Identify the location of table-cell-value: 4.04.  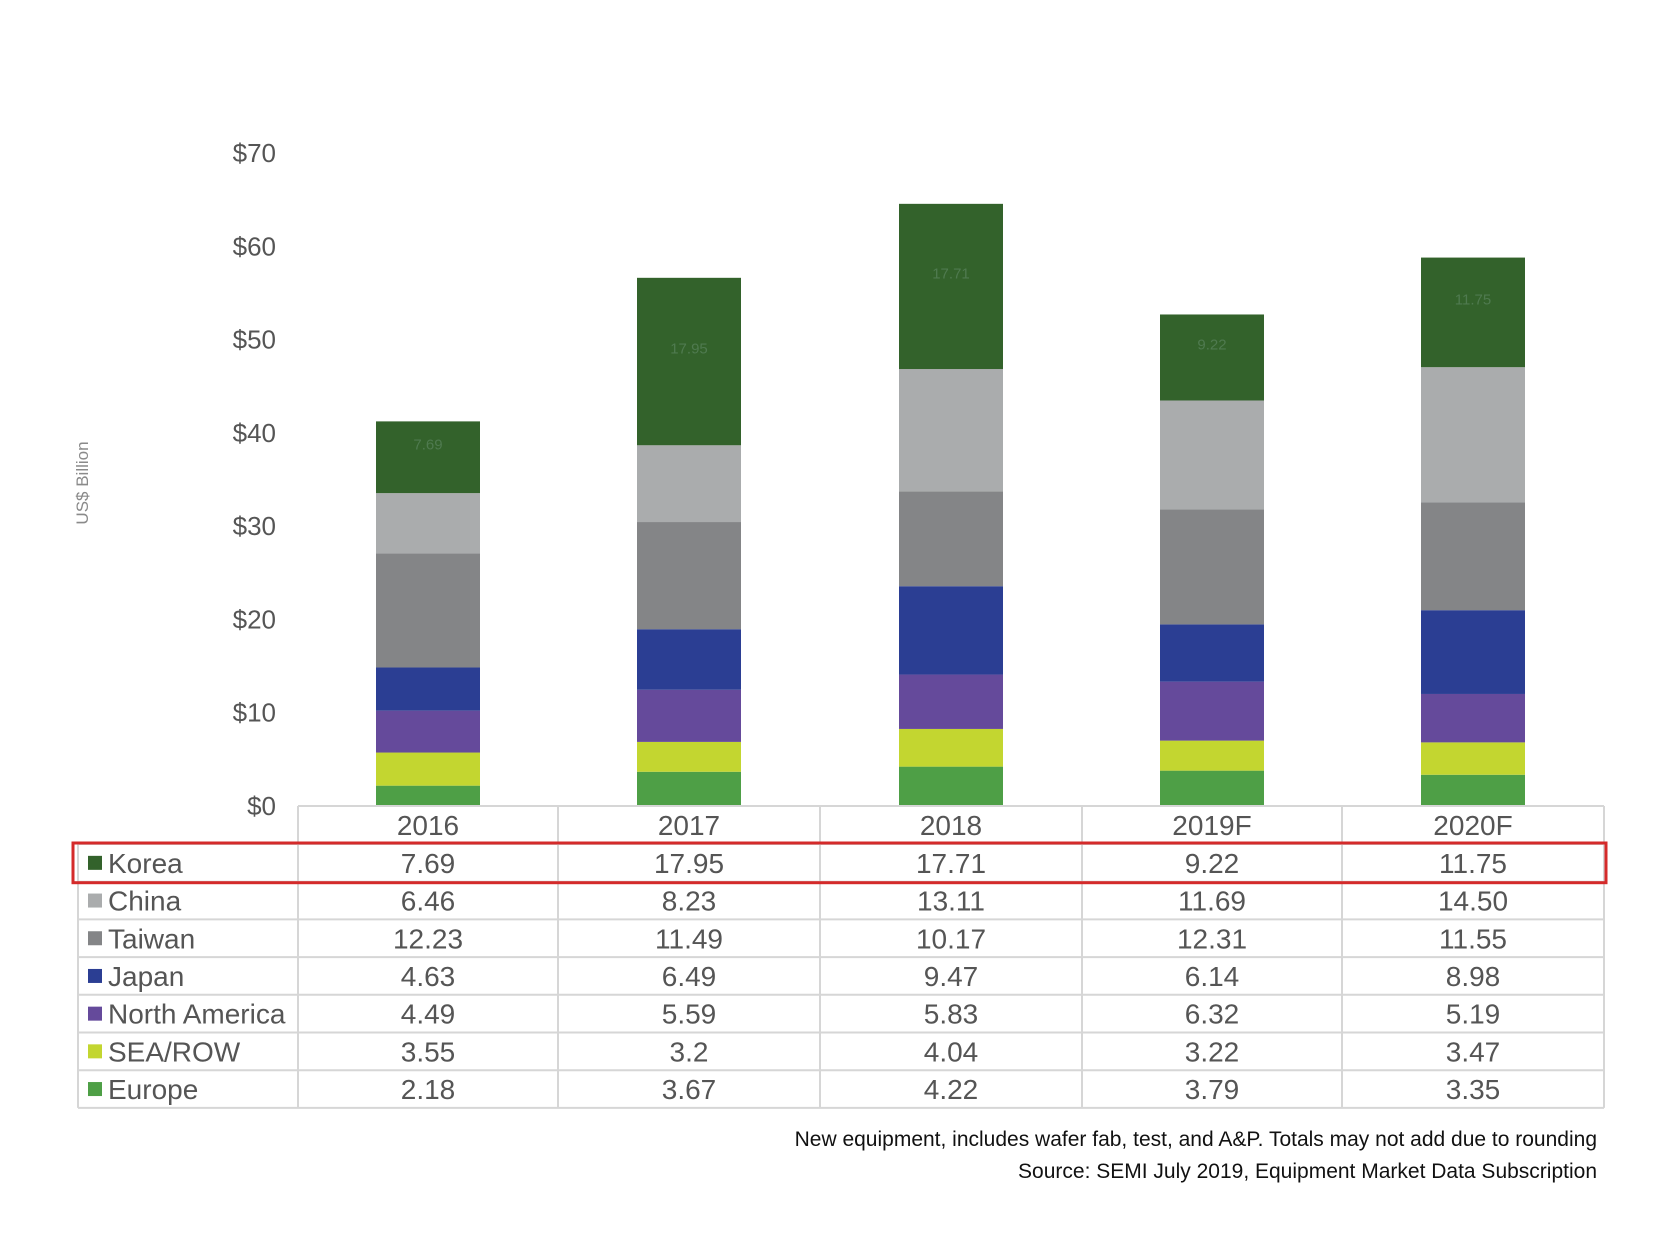
(951, 1051).